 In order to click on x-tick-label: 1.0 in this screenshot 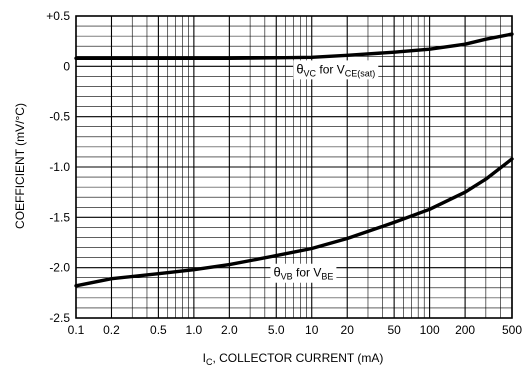, I will do `click(194, 330)`.